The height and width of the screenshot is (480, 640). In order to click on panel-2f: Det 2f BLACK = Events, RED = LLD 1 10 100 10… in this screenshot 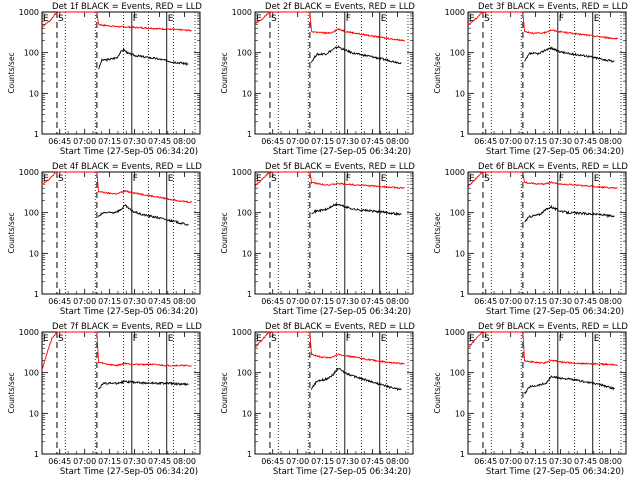, I will do `click(317, 79)`.